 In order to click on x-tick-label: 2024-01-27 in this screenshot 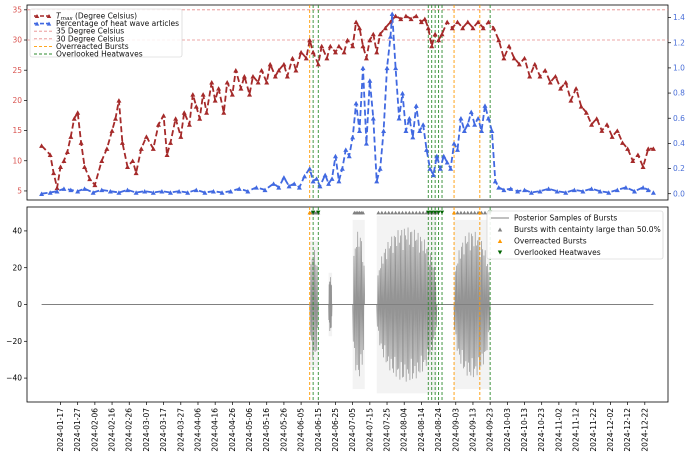, I will do `click(77, 430)`.